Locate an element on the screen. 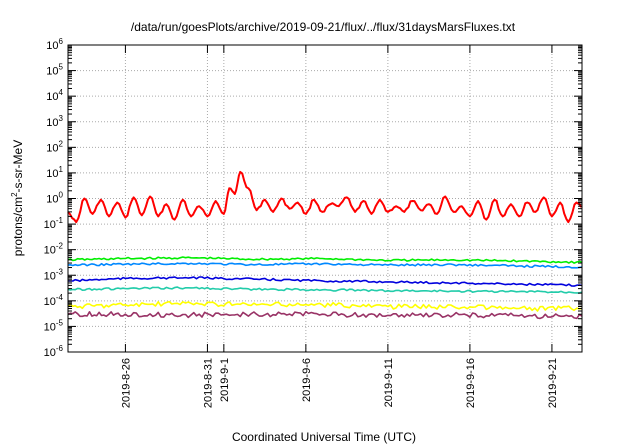 Image resolution: width=640 pixels, height=448 pixels. y-tick-exponent: 1 is located at coordinates (61, 169).